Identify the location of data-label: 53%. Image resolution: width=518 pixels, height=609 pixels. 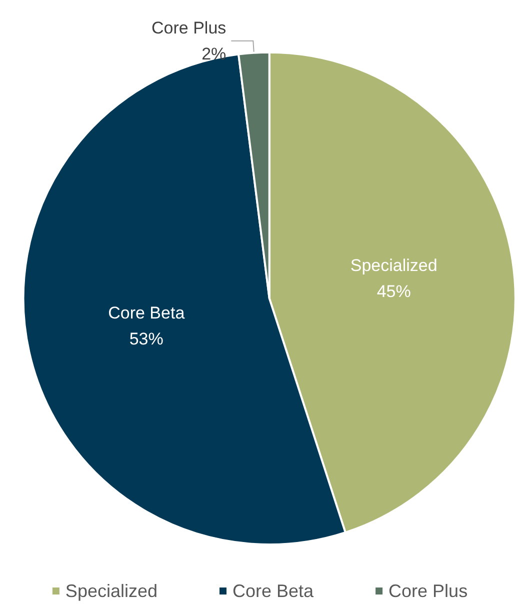
(146, 338).